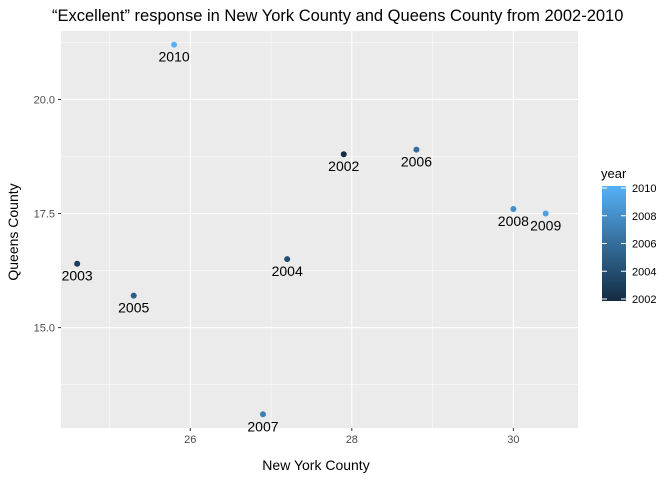 The width and height of the screenshot is (672, 480). Describe the element at coordinates (644, 245) in the screenshot. I see `legend-label: 2006` at that location.